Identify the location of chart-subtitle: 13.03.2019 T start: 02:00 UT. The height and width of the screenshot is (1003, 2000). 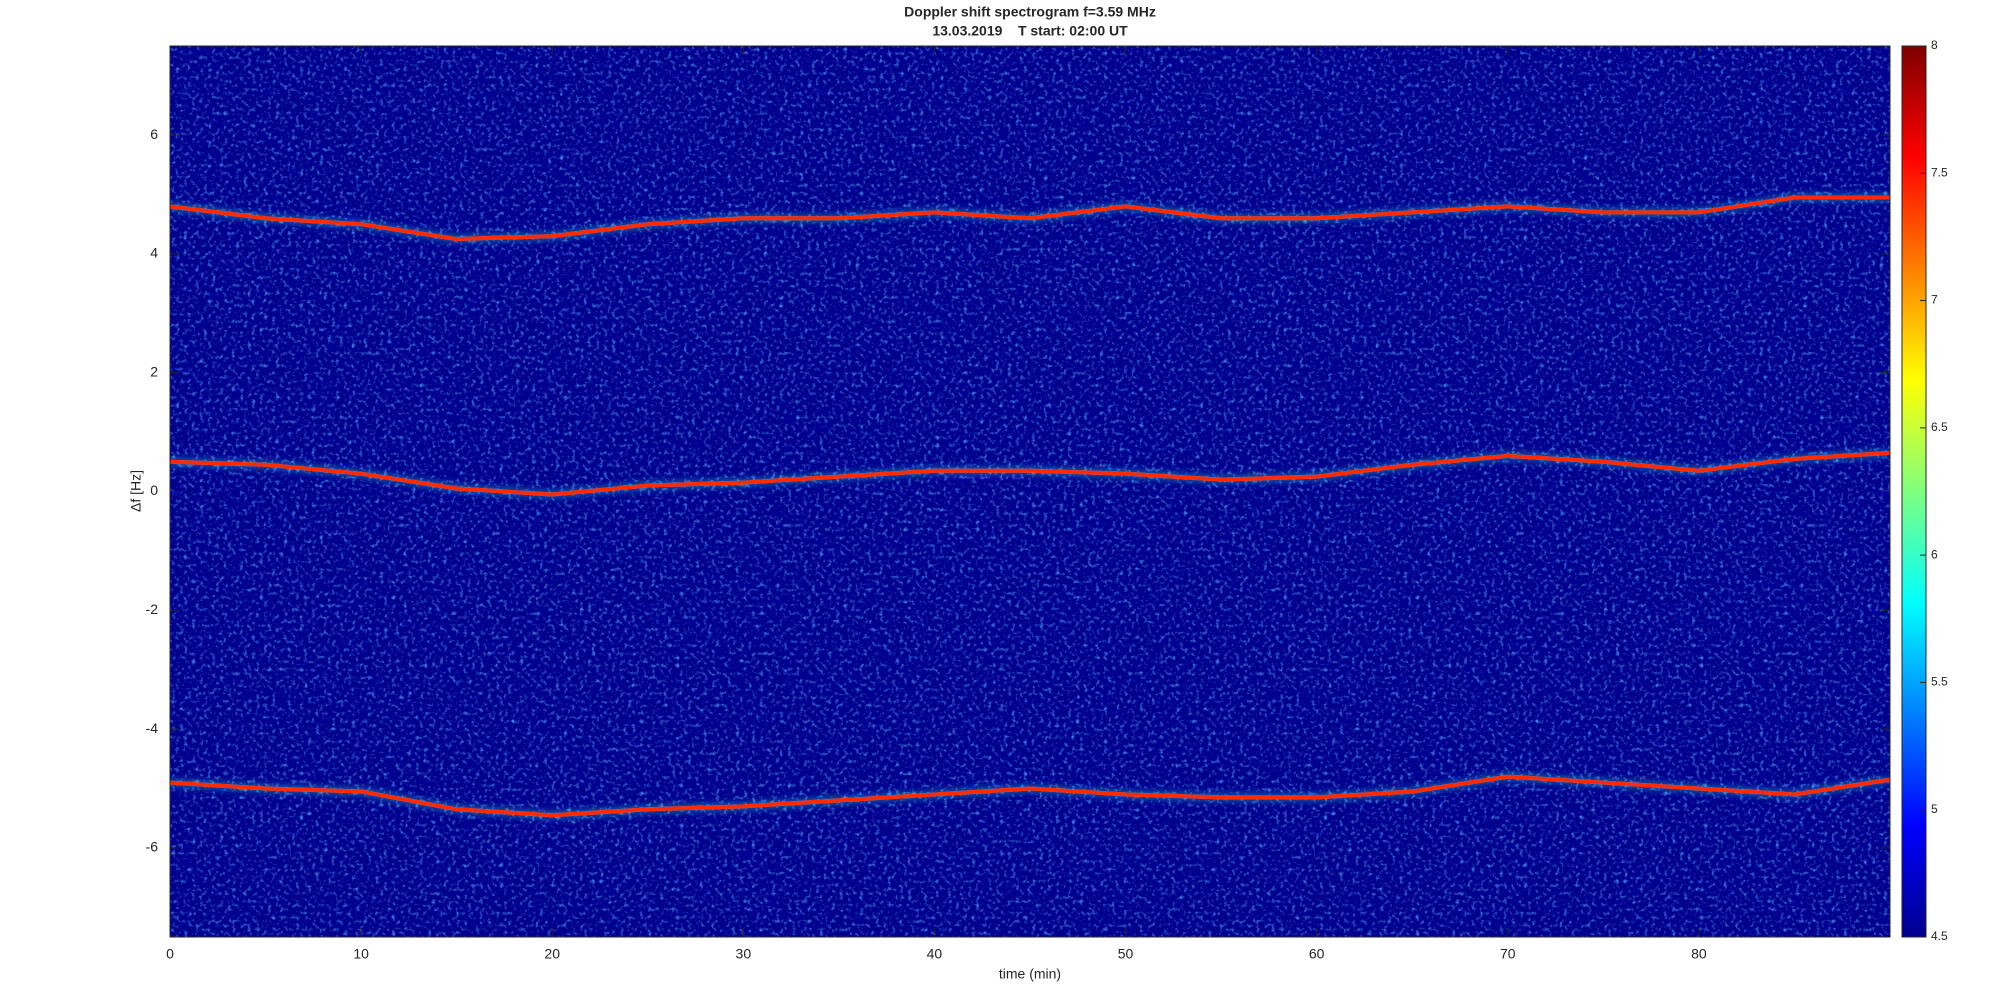
(1030, 31).